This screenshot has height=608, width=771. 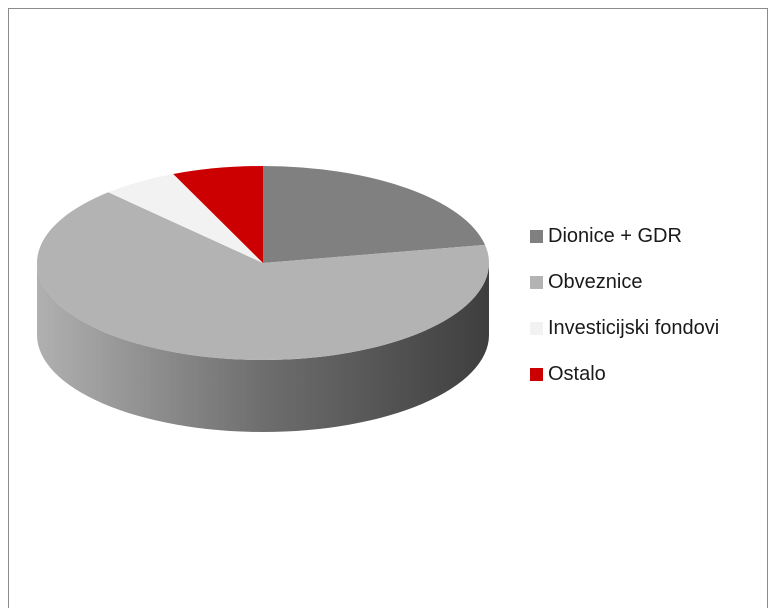 I want to click on pie-slice-dionice-gdr, so click(x=374, y=214).